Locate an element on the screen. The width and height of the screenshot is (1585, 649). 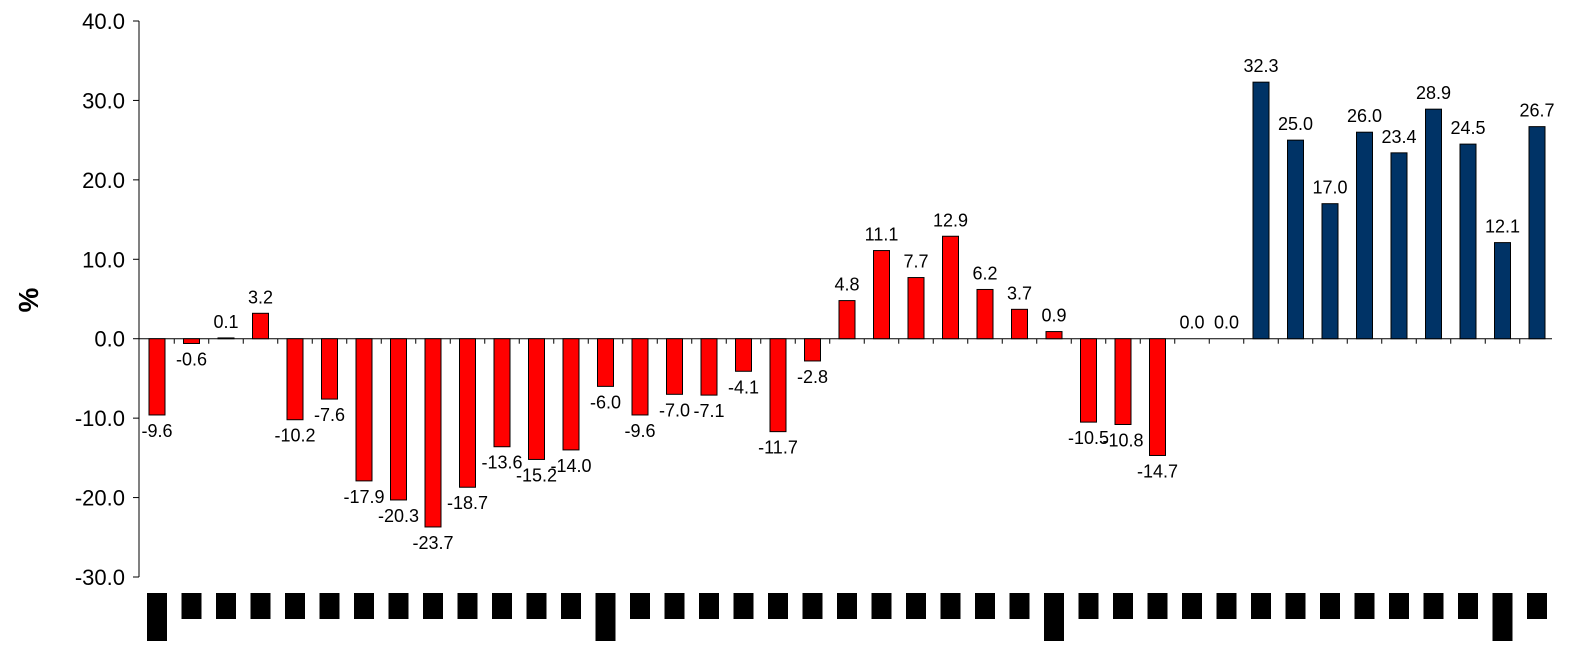
data-label-1: -0.6 is located at coordinates (191, 359).